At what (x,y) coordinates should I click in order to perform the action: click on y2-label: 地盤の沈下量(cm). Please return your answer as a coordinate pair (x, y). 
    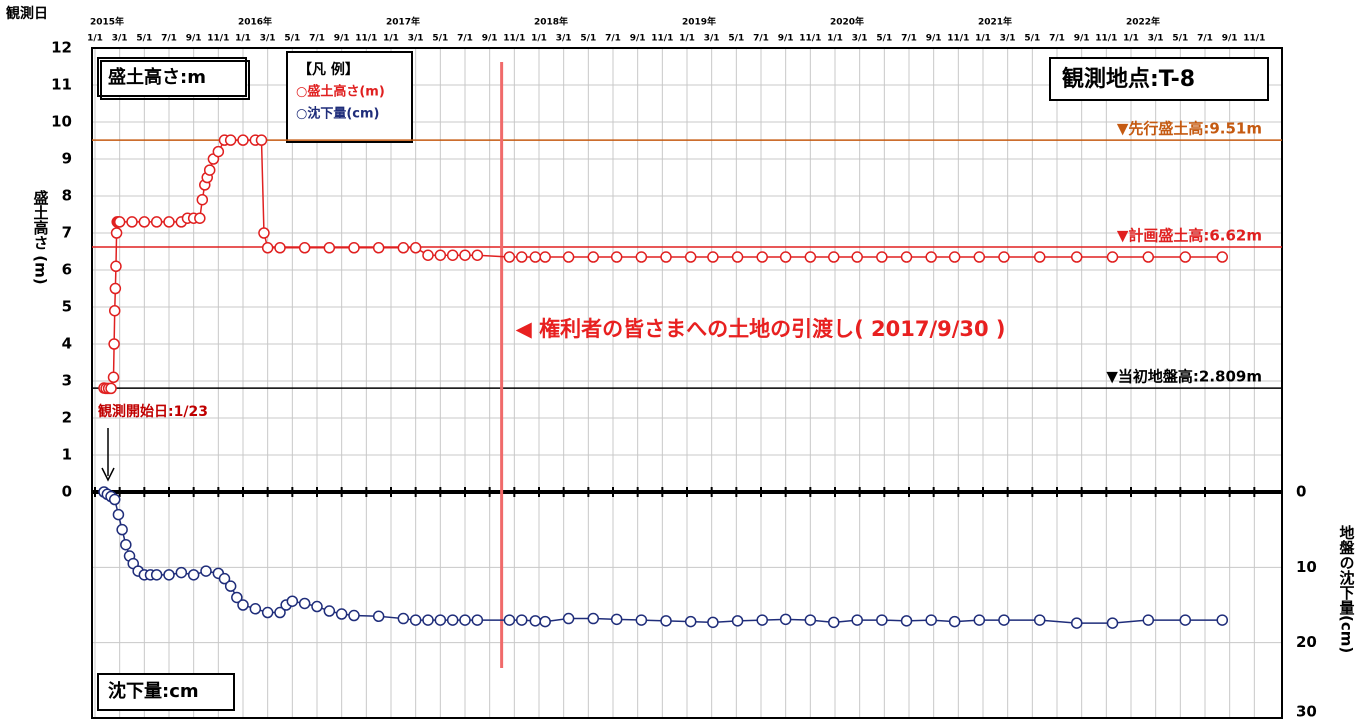
    Looking at the image, I should click on (1347, 588).